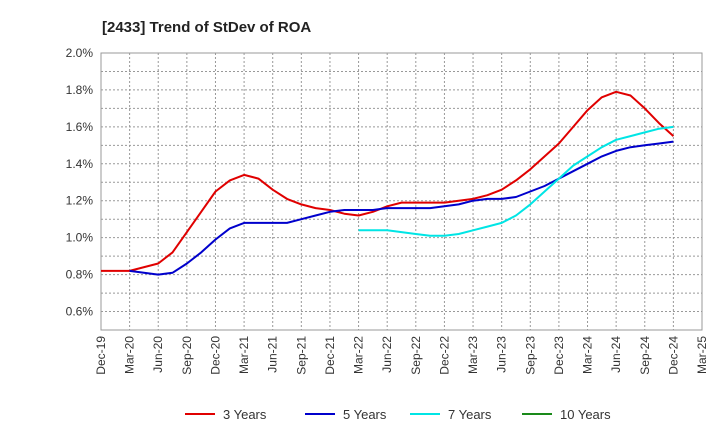 Image resolution: width=720 pixels, height=440 pixels. What do you see at coordinates (444, 355) in the screenshot?
I see `x-tick-label: Dec-22` at bounding box center [444, 355].